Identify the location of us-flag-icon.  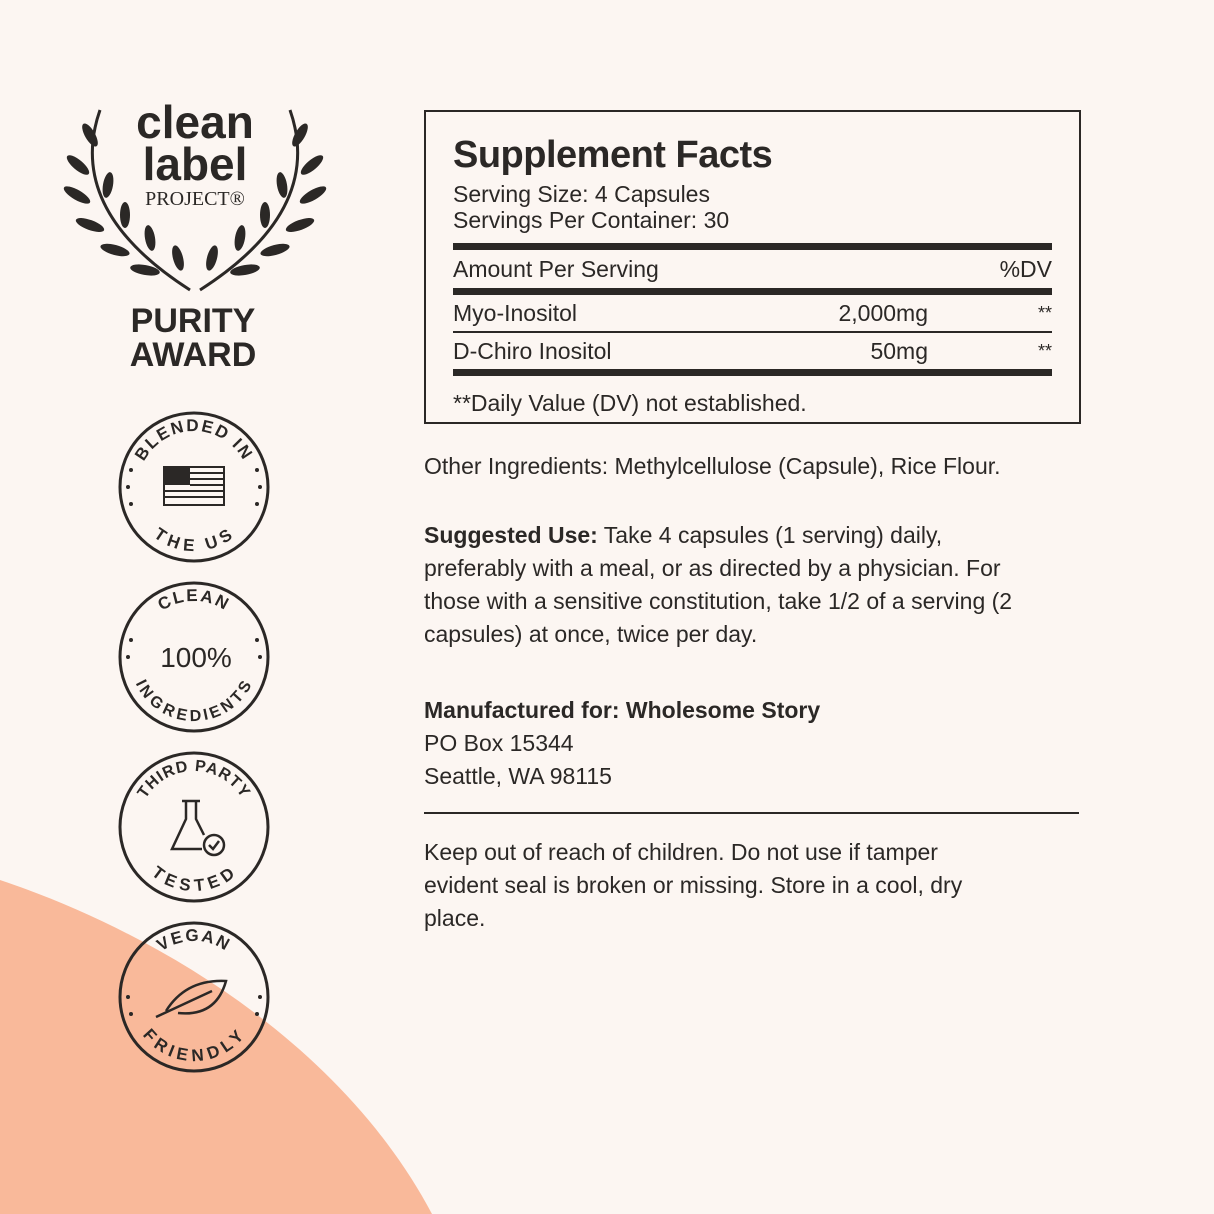
(194, 486).